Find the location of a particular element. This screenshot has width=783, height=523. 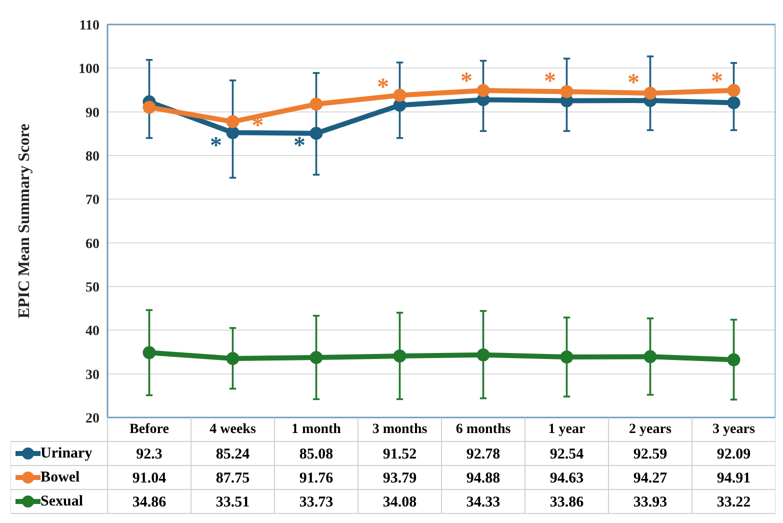

y-tick-label: 100 is located at coordinates (89, 70).